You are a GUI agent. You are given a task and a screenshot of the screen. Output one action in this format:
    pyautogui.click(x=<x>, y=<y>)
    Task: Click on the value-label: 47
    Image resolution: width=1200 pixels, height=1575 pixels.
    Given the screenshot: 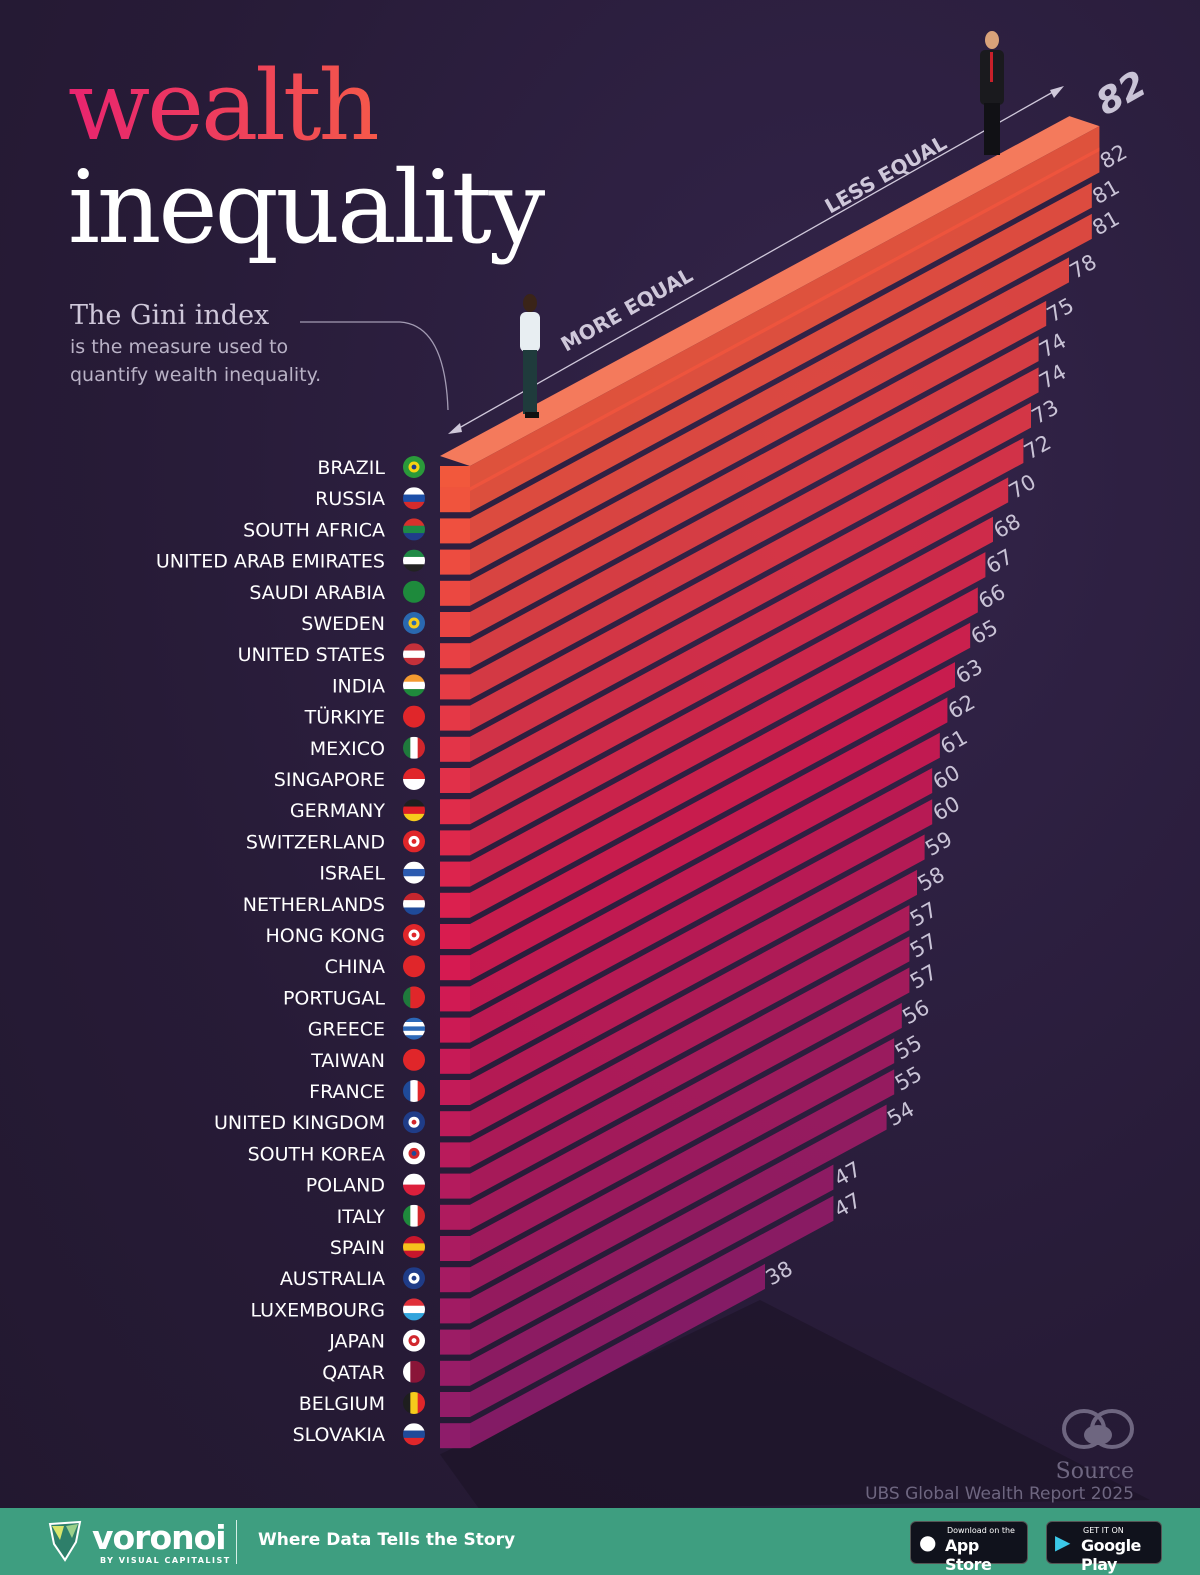 What is the action you would take?
    pyautogui.click(x=847, y=1174)
    